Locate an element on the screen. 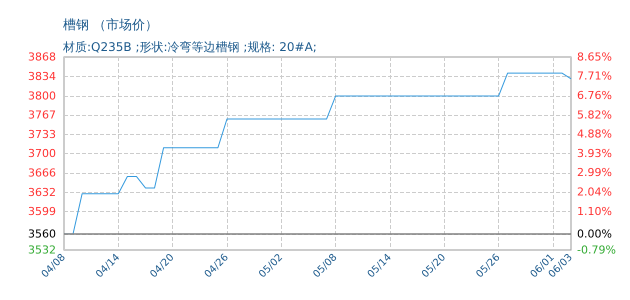  y2-tick-label: 0.00% is located at coordinates (594, 233).